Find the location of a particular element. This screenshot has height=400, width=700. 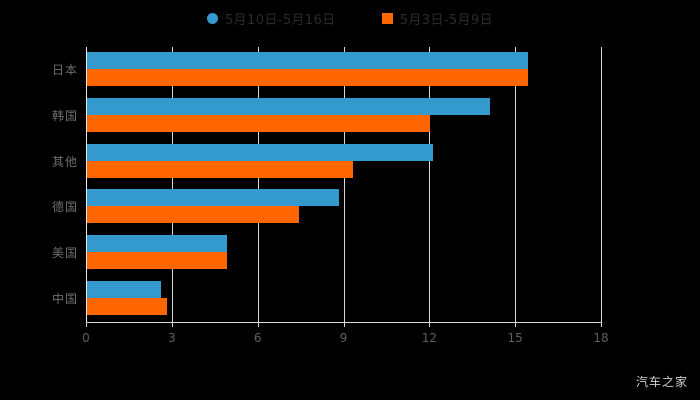

x-tick-label: 6 is located at coordinates (257, 338).